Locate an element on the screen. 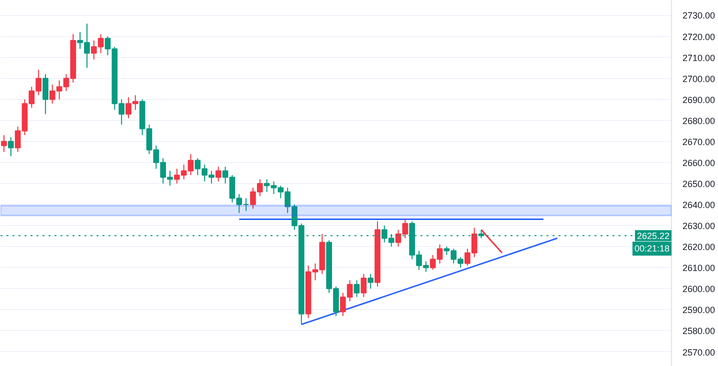  y-tick-label: 2580.00 is located at coordinates (699, 331).